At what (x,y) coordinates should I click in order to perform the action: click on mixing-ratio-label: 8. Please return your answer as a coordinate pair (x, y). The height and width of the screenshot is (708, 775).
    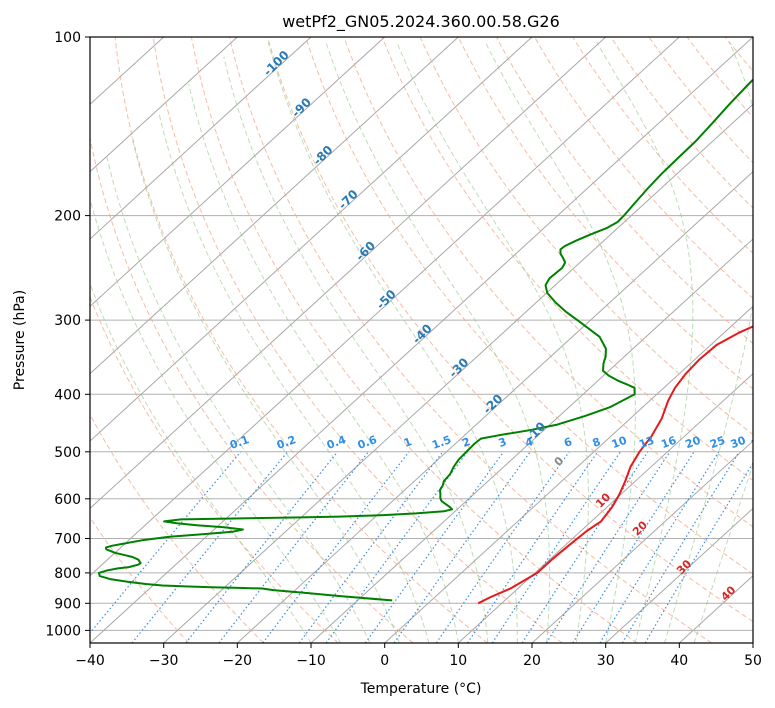
    Looking at the image, I should click on (597, 442).